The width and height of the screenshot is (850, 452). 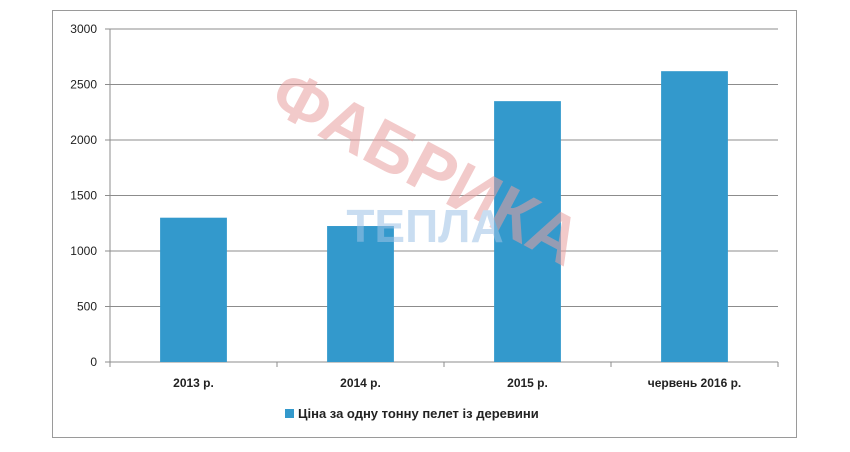 What do you see at coordinates (424, 226) in the screenshot?
I see `watermark-text-tepla: ТЕПЛА` at bounding box center [424, 226].